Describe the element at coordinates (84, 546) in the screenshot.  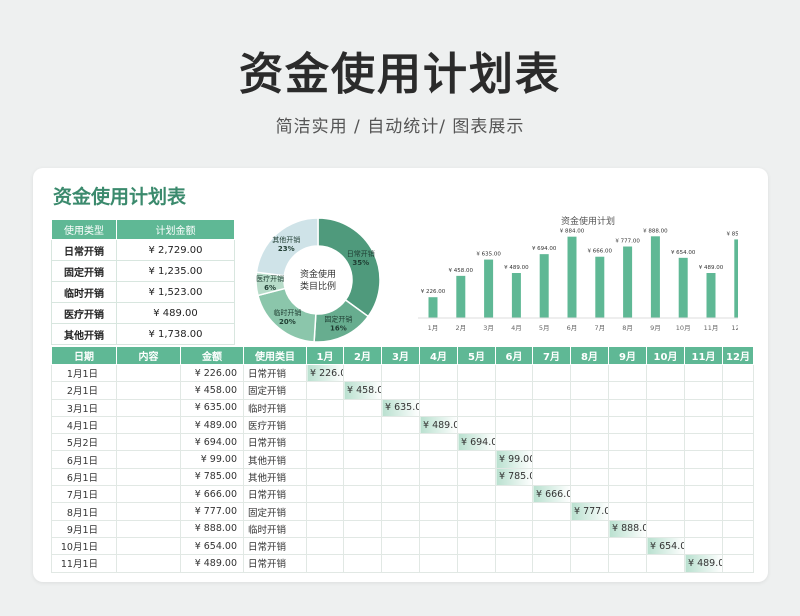
I see `ledger-date: 10月1日` at that location.